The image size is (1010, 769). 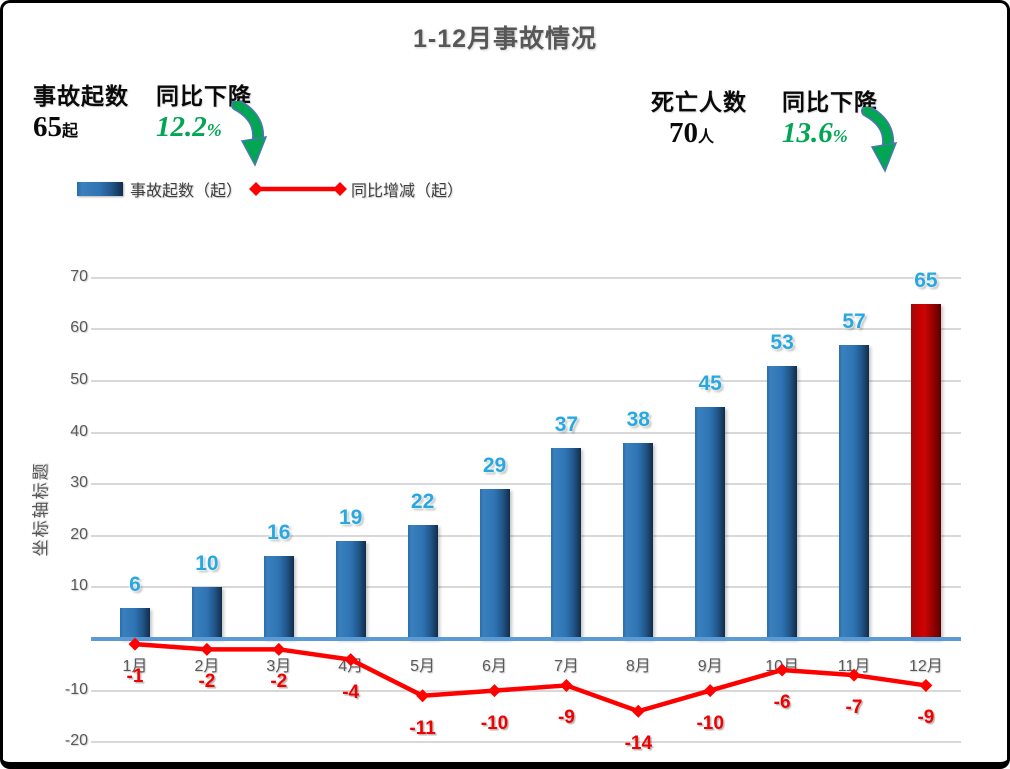 I want to click on y-tick-label: 60, so click(x=79, y=328).